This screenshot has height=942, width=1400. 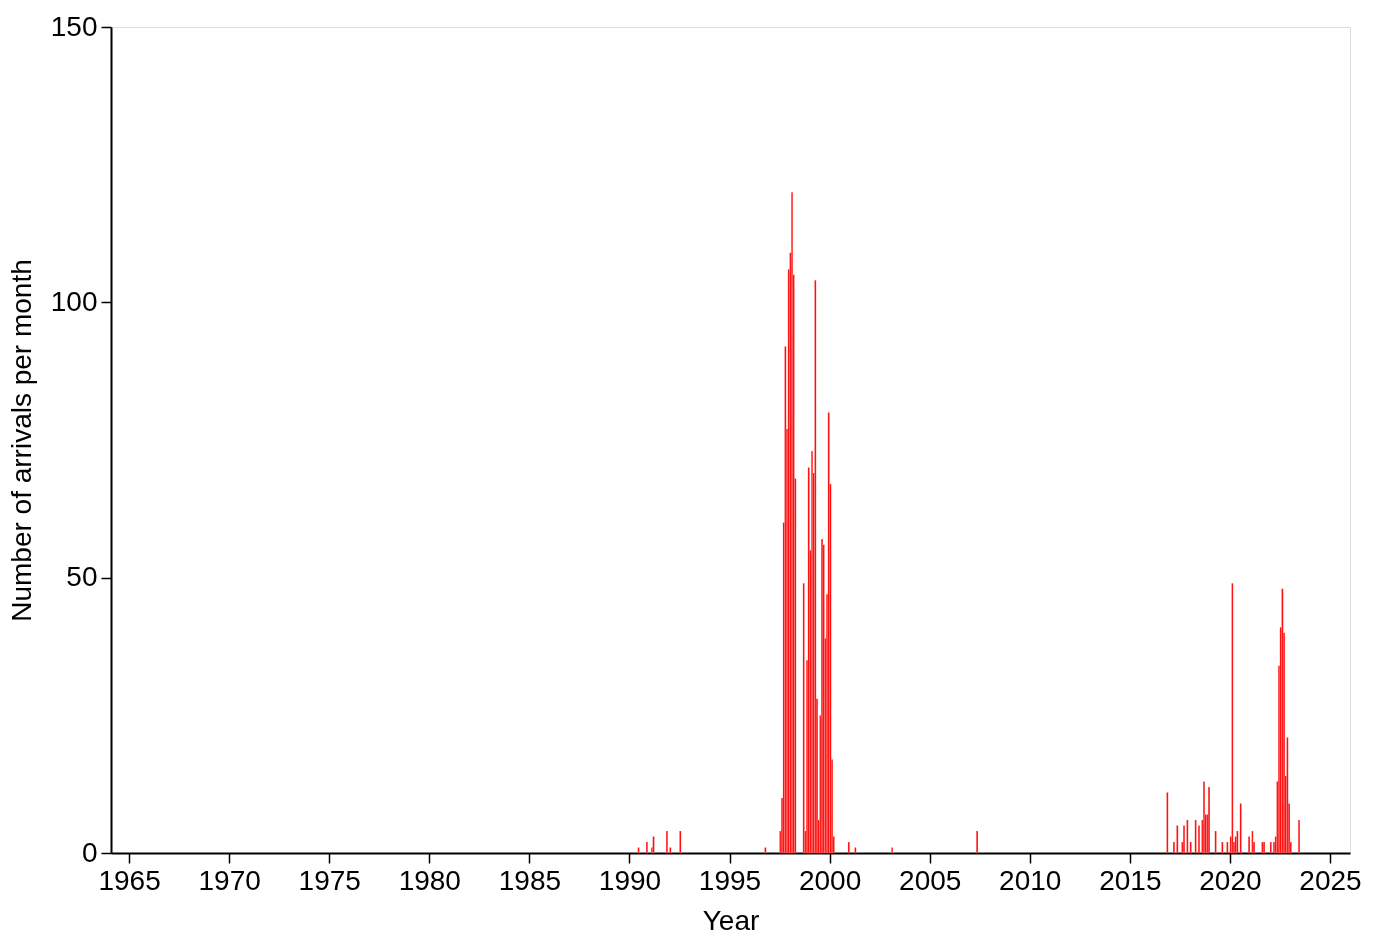 I want to click on x-tick-label: 2000, so click(x=830, y=880).